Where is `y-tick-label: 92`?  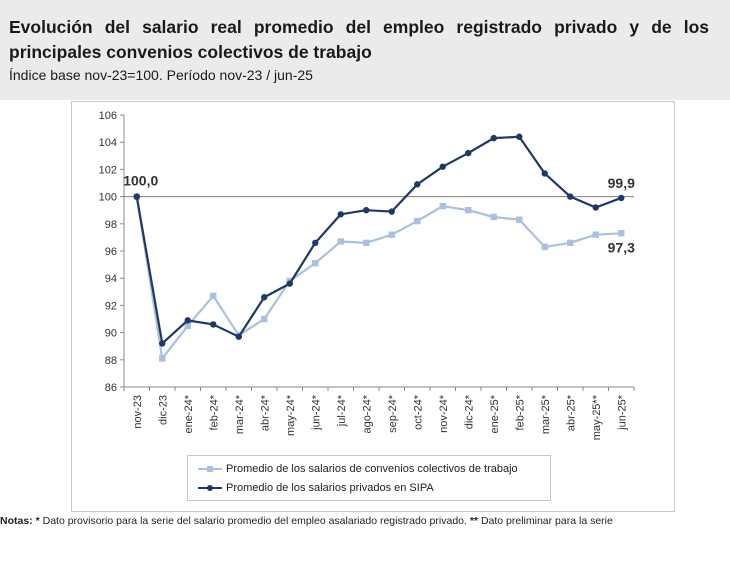
y-tick-label: 92 is located at coordinates (111, 306).